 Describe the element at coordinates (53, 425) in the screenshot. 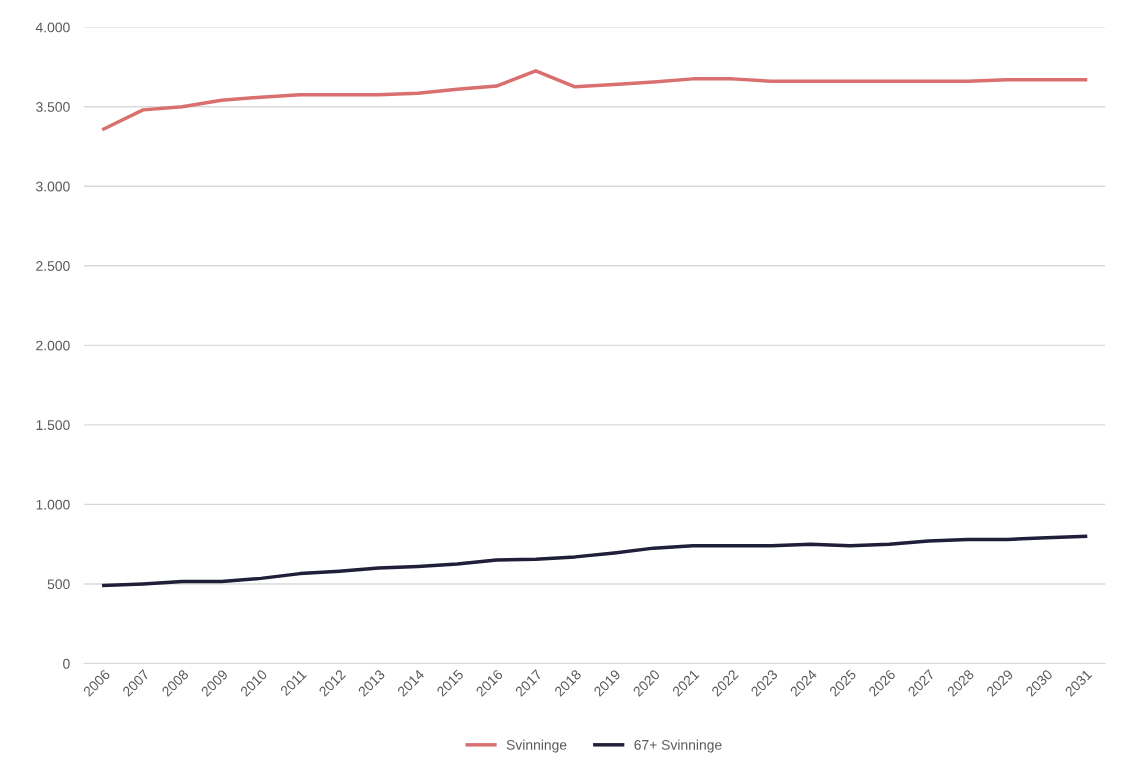

I see `y-tick-label: 1.500` at that location.